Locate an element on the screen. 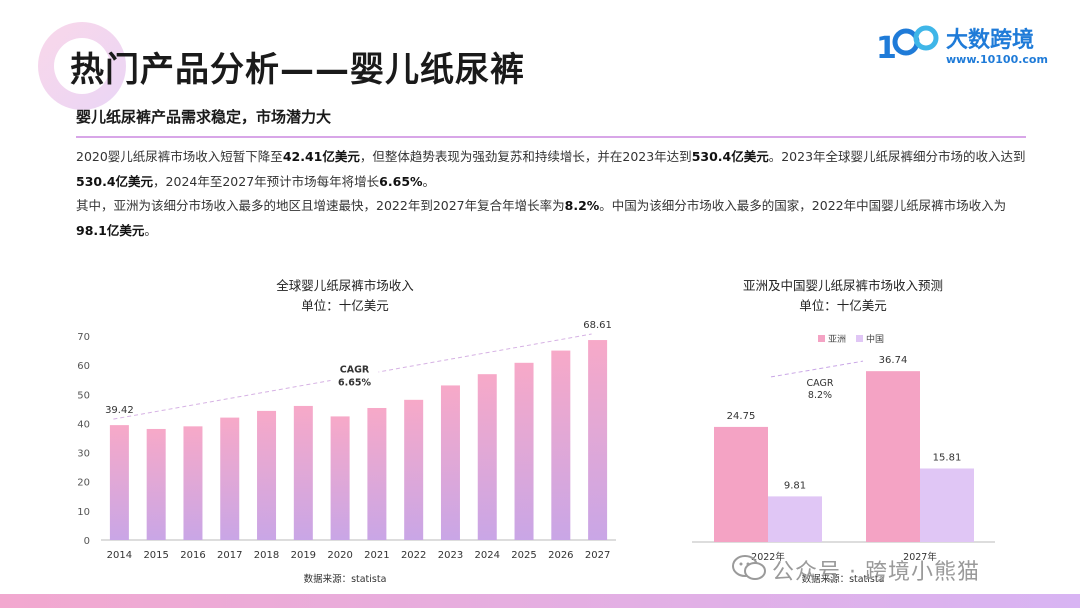 This screenshot has height=608, width=1080. bar-2026 is located at coordinates (561, 445).